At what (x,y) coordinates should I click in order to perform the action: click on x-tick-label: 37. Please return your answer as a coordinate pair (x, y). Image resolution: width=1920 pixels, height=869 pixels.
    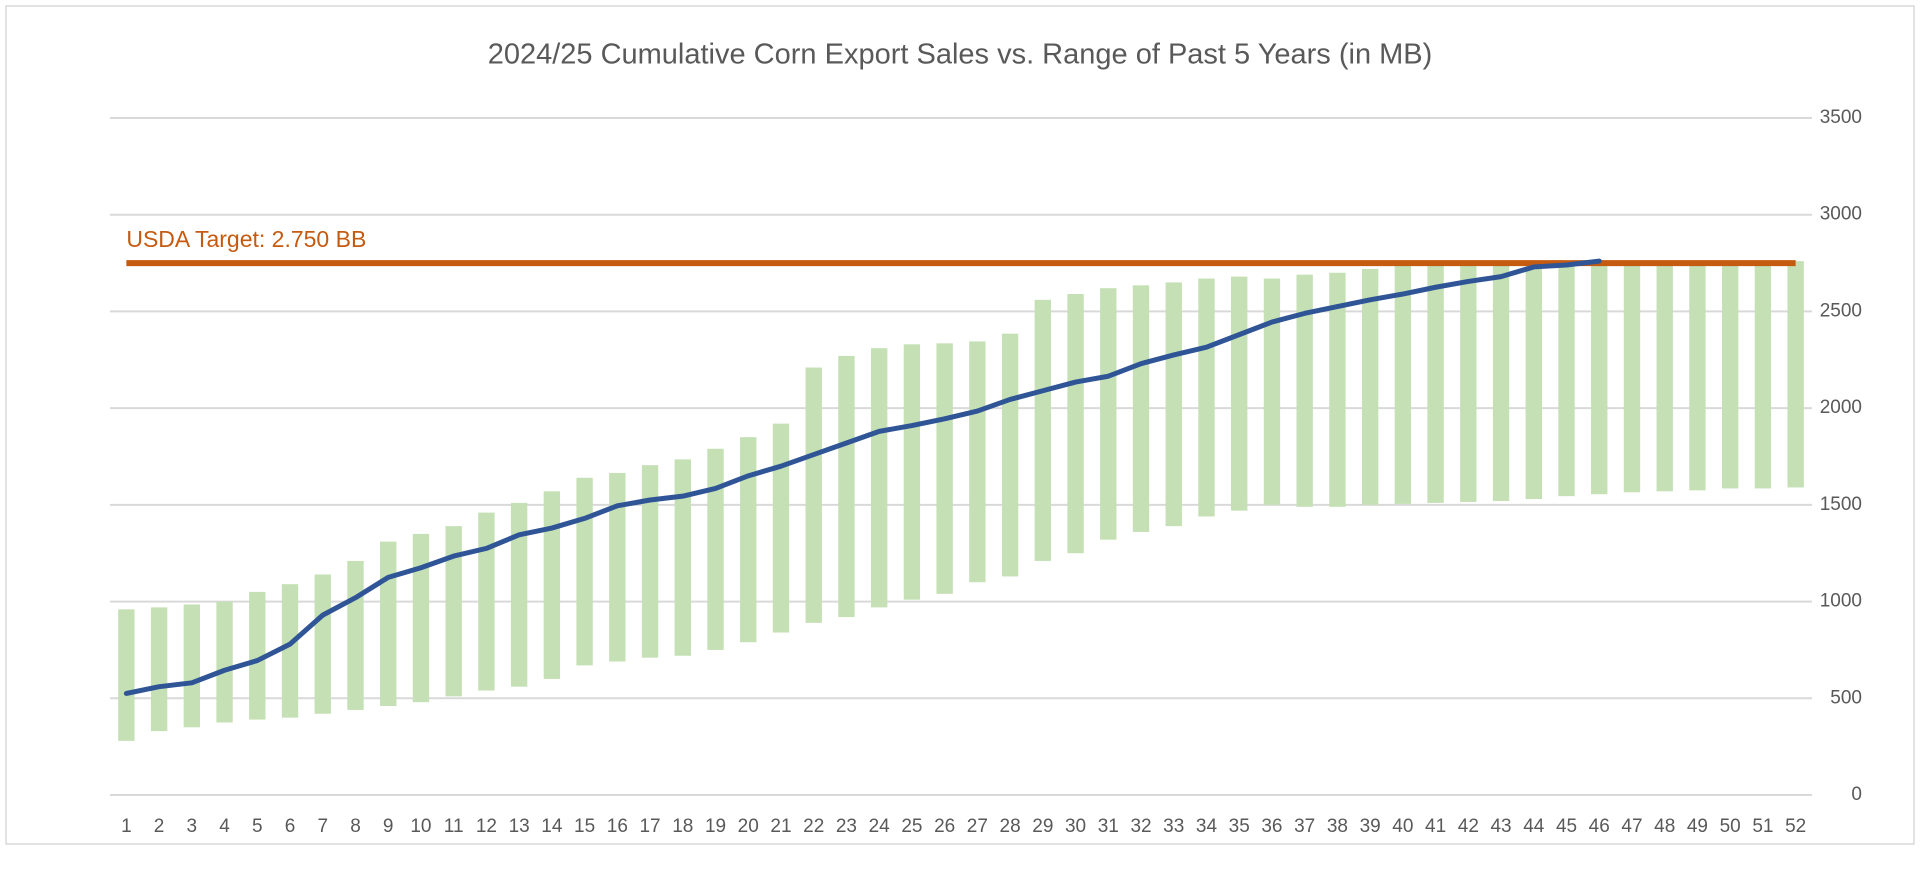
    Looking at the image, I should click on (1304, 826).